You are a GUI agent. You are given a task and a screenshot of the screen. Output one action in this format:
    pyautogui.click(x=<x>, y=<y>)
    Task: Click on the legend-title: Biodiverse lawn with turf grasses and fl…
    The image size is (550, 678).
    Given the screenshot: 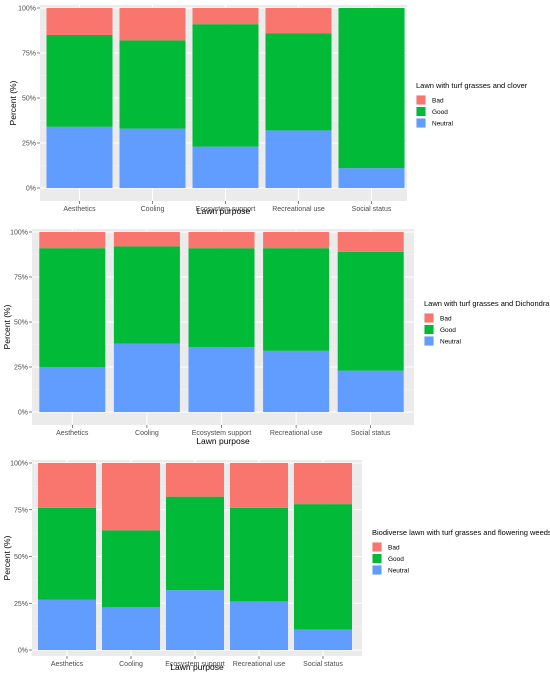 What is the action you would take?
    pyautogui.click(x=461, y=532)
    